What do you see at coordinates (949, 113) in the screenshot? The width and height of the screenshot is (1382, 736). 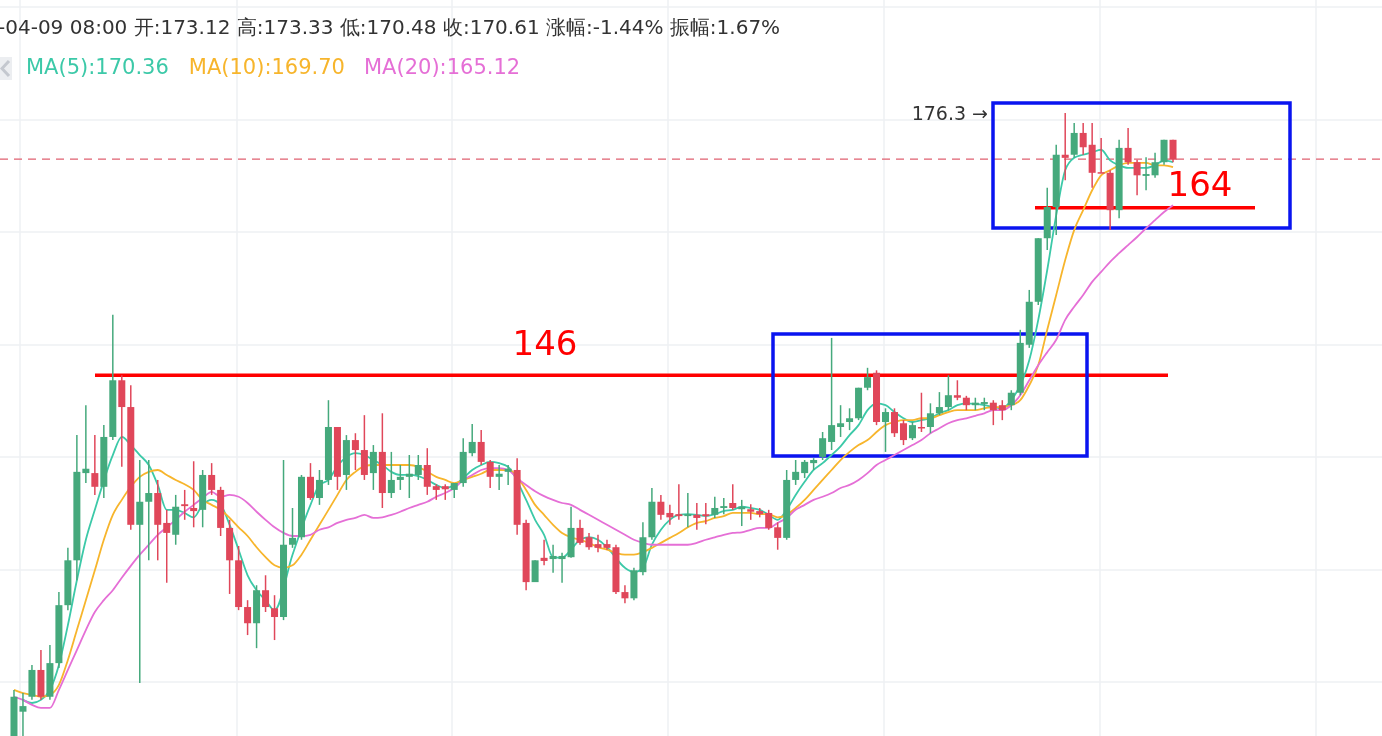 I see `annotation: 176.3 →` at bounding box center [949, 113].